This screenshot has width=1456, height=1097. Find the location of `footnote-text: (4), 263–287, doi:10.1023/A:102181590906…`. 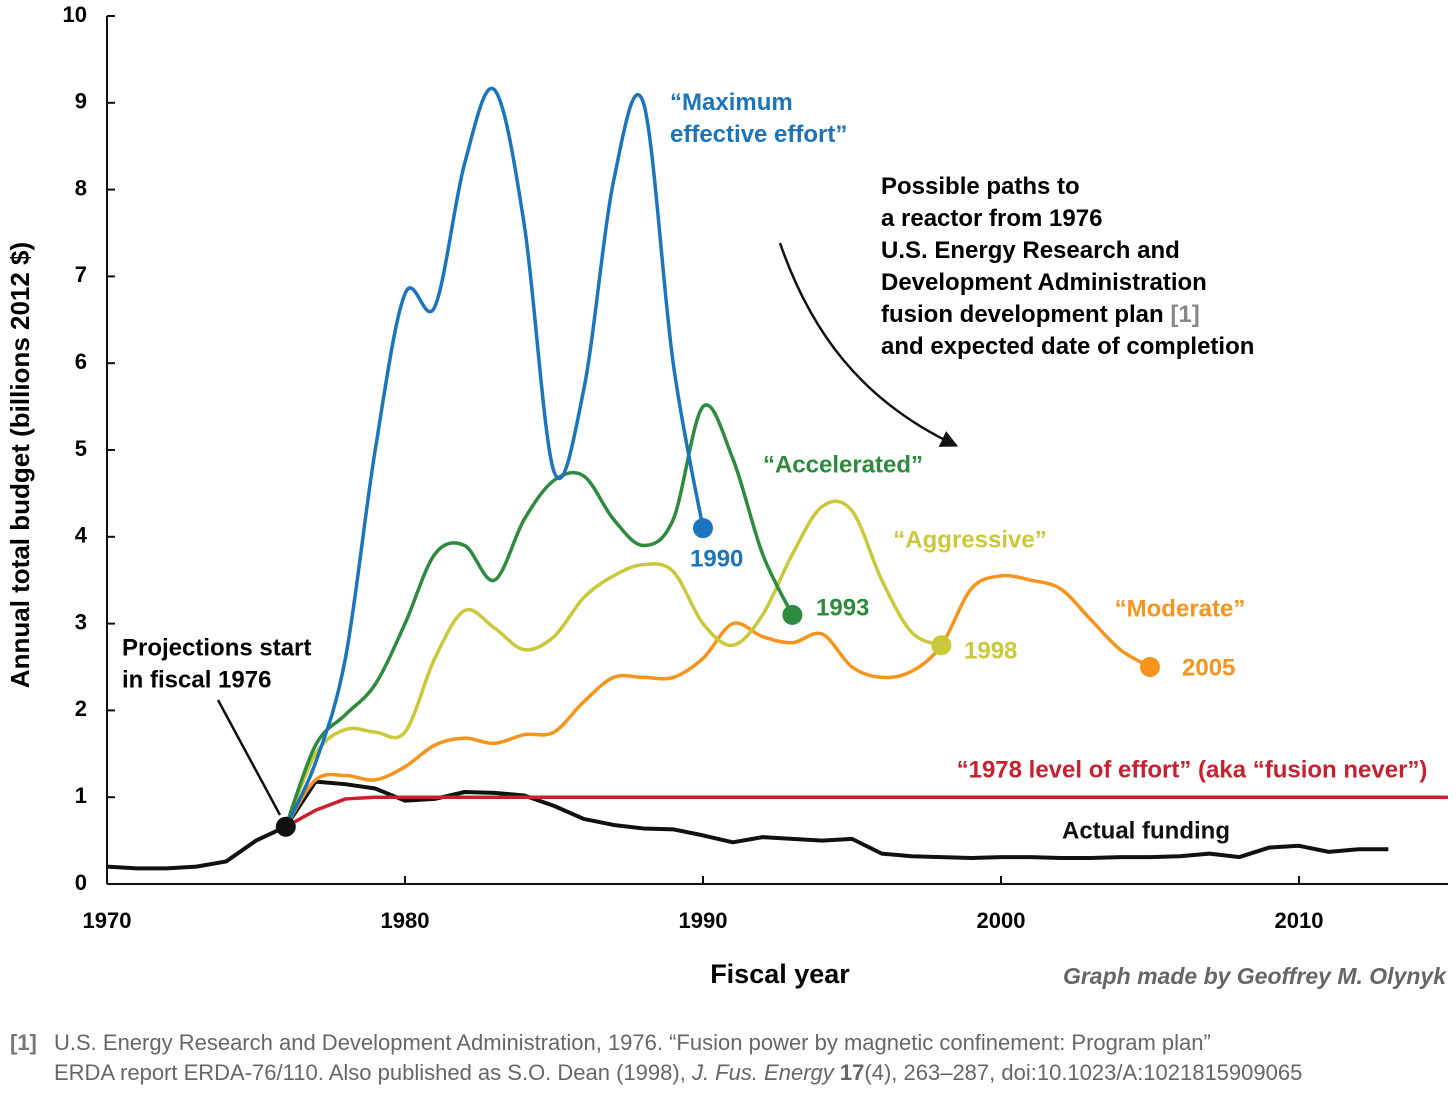

footnote-text: (4), 263–287, doi:10.1023/A:102181590906… is located at coordinates (1083, 1072).